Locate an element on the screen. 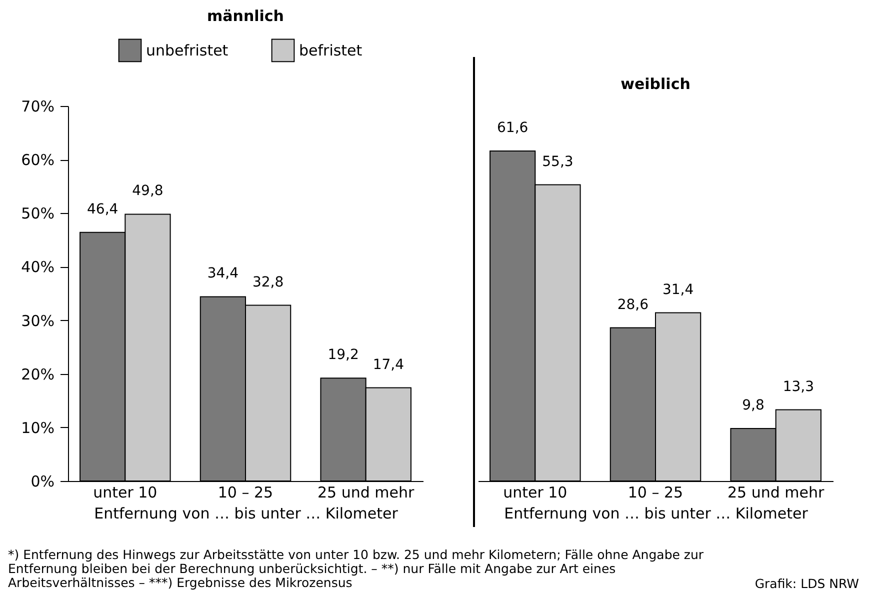  y-tick-label: 10% is located at coordinates (37, 427).